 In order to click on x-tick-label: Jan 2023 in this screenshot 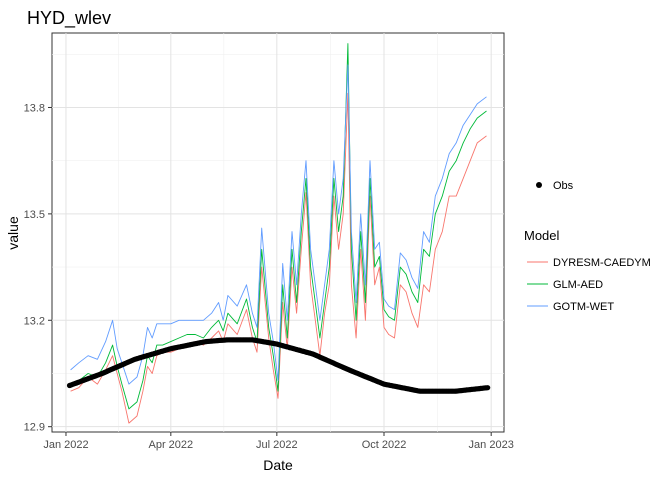, I will do `click(491, 445)`.